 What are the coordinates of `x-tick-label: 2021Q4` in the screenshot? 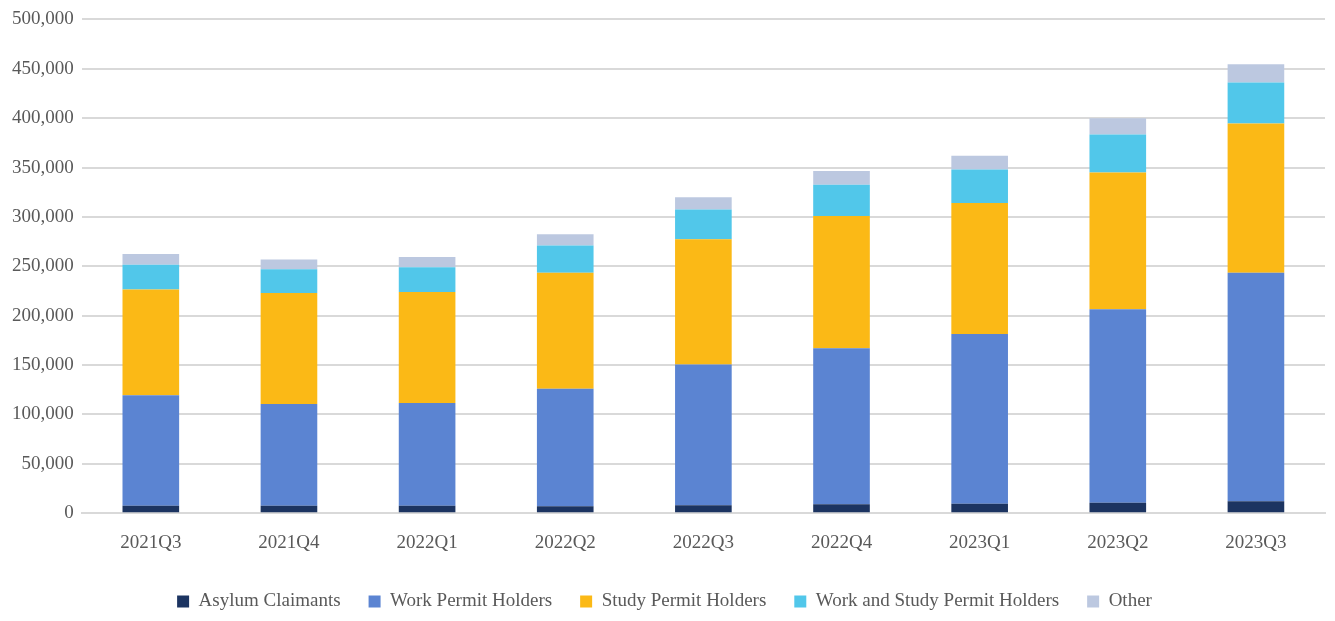 It's located at (289, 541).